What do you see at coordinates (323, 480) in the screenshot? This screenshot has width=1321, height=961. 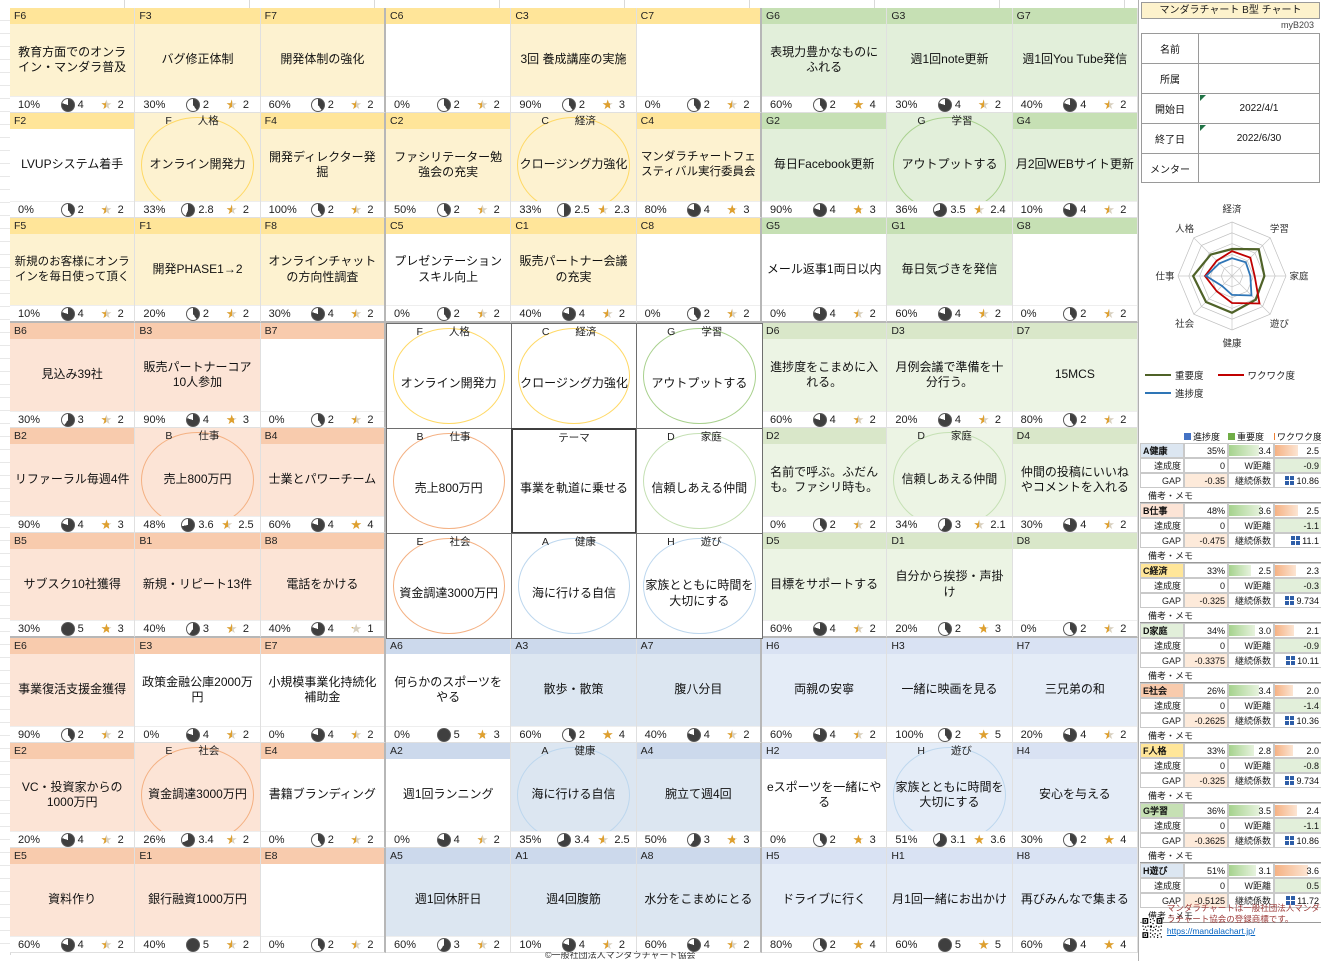 I see `cell-B4: B4 士業とパワーチーム 60% 4 ★ ★ 4` at bounding box center [323, 480].